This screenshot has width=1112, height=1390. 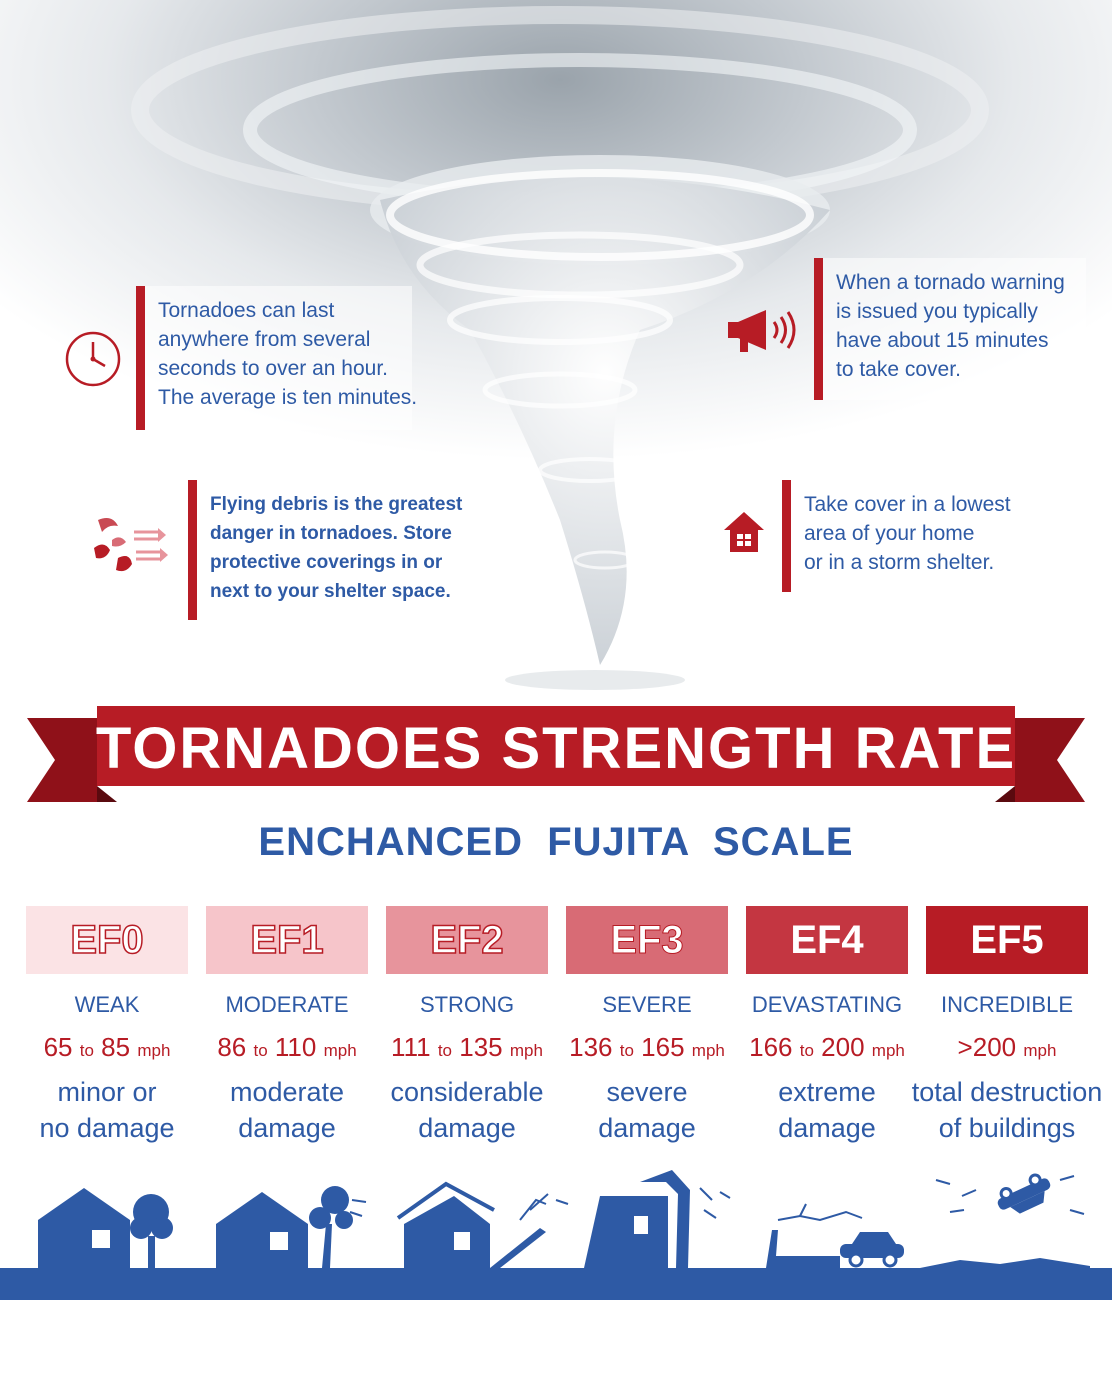 I want to click on house-icon, so click(x=744, y=532).